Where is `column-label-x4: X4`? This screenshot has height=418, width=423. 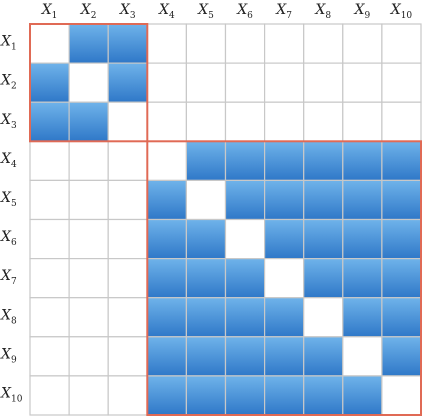 column-label-x4: X4 is located at coordinates (166, 11).